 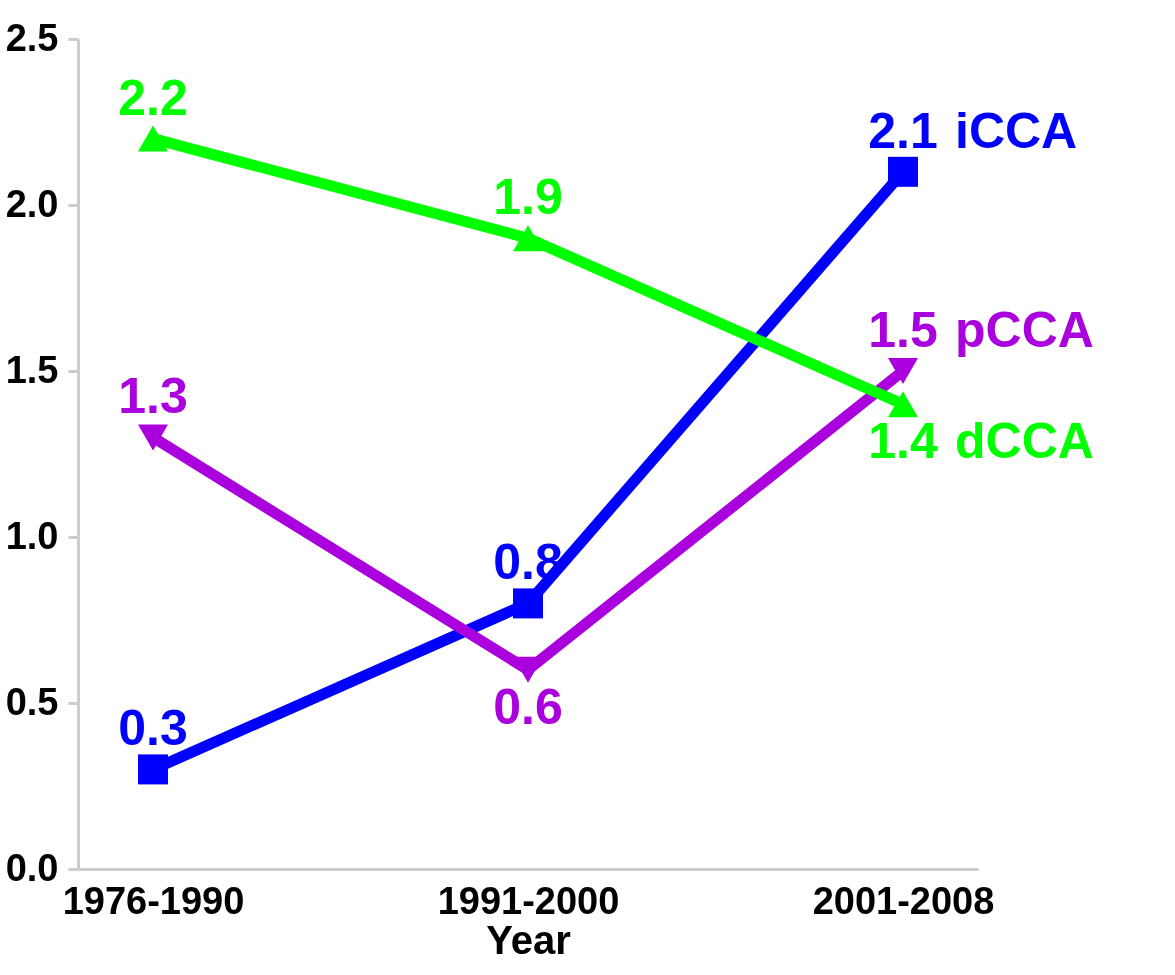 What do you see at coordinates (32, 535) in the screenshot?
I see `y-tick-label: 1.0` at bounding box center [32, 535].